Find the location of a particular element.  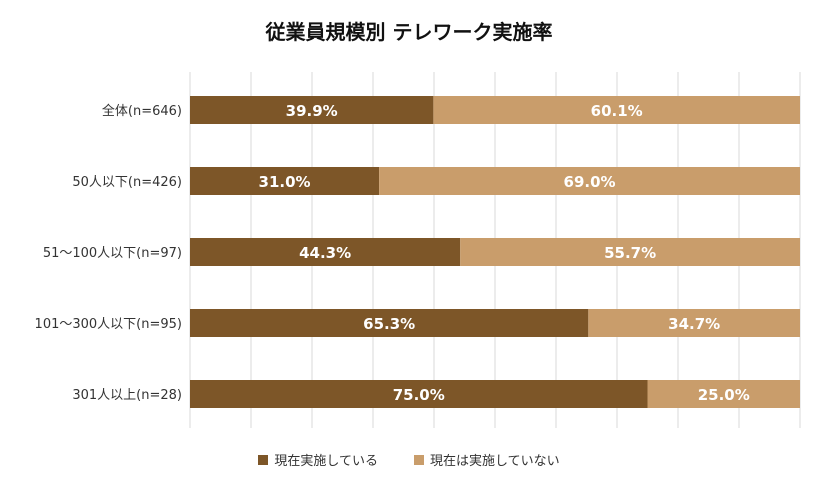

category-label: 301人以上(n=28) is located at coordinates (127, 395).